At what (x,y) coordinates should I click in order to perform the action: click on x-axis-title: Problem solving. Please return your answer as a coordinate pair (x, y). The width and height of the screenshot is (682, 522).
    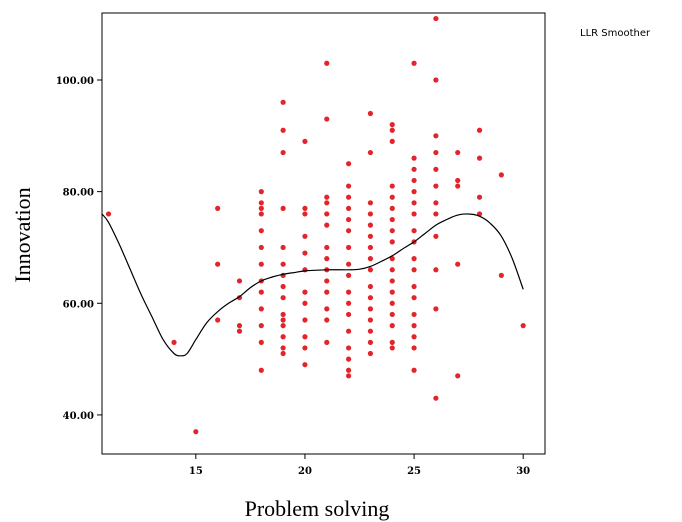
    Looking at the image, I should click on (317, 508).